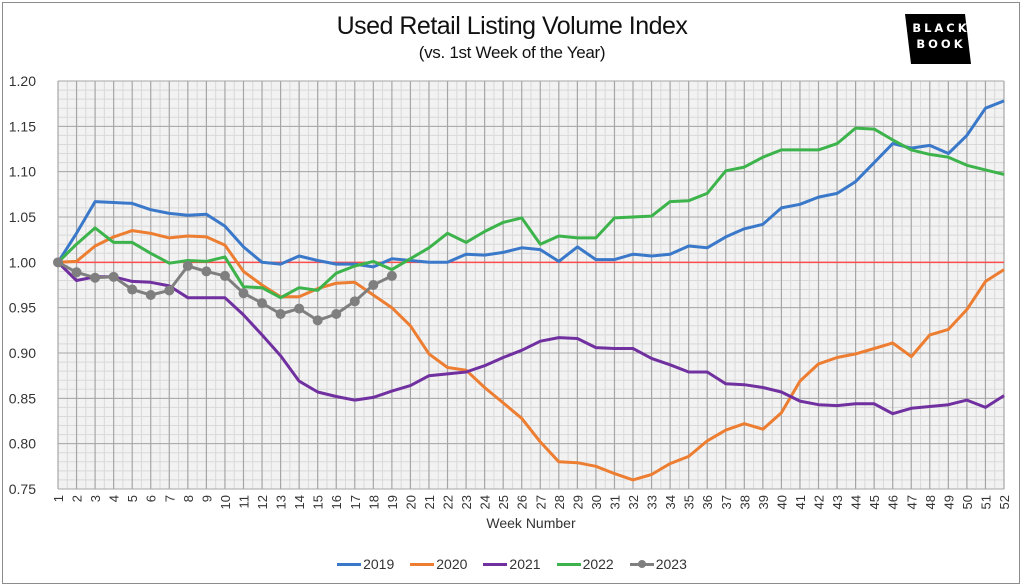 Image resolution: width=1024 pixels, height=588 pixels. What do you see at coordinates (22, 308) in the screenshot?
I see `y-tick-label: 0.95` at bounding box center [22, 308].